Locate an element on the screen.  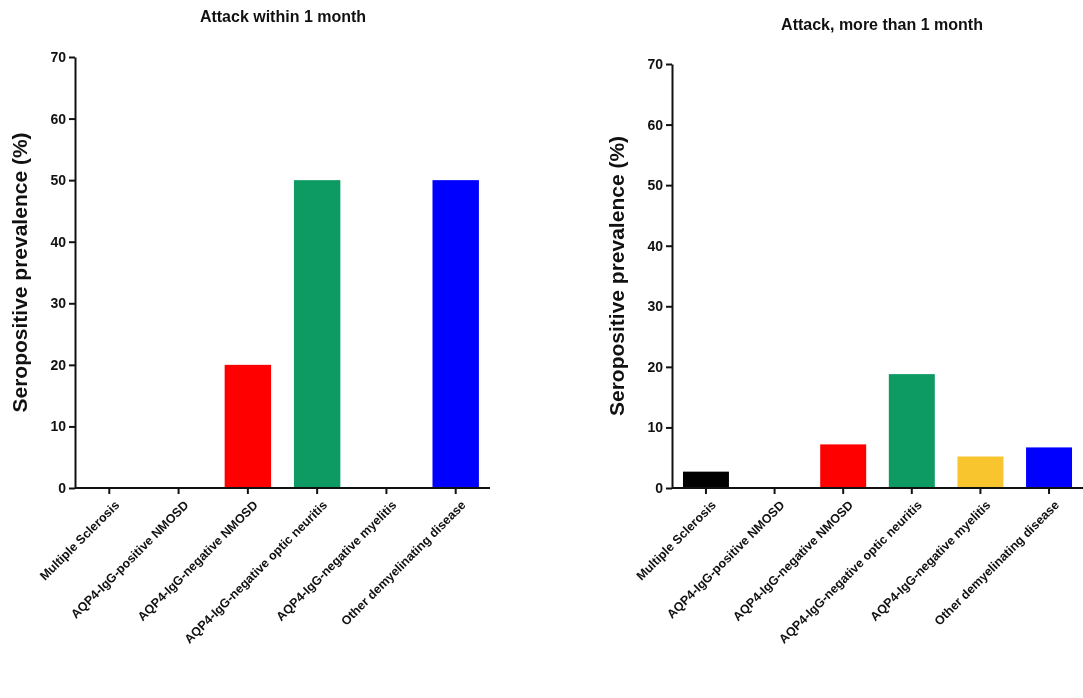
chart-title: Attack, more than 1 month is located at coordinates (882, 24).